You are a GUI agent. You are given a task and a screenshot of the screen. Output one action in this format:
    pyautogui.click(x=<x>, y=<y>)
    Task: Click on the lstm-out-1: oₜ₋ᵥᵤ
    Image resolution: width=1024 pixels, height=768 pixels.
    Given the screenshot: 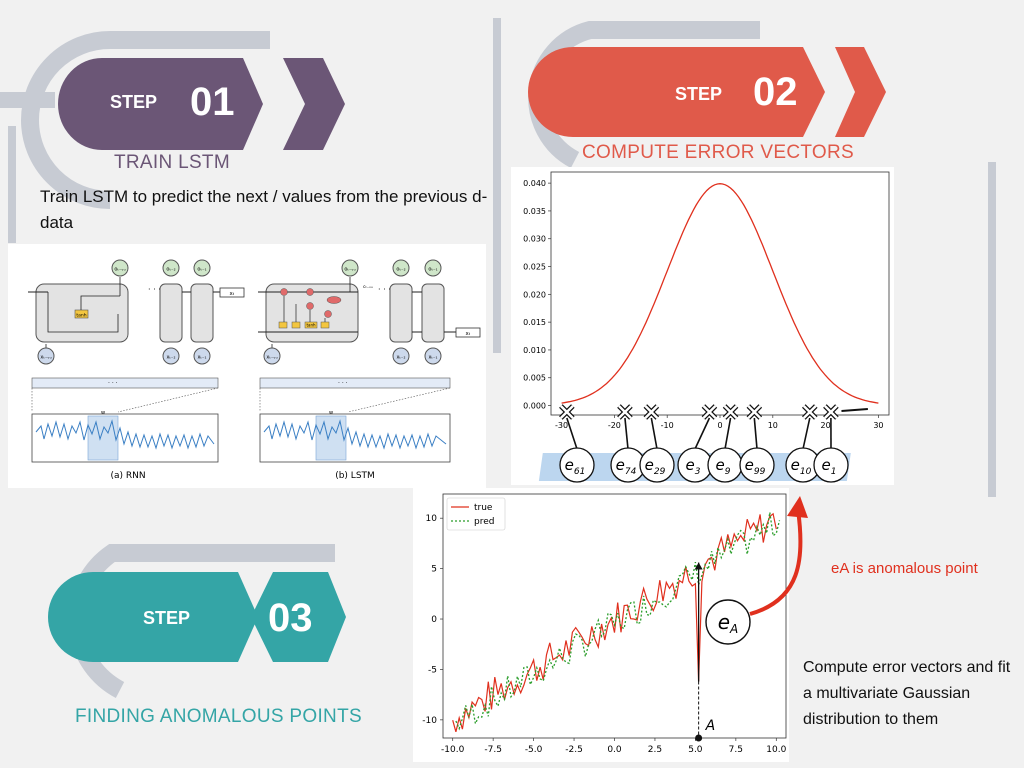 What is the action you would take?
    pyautogui.click(x=349, y=270)
    